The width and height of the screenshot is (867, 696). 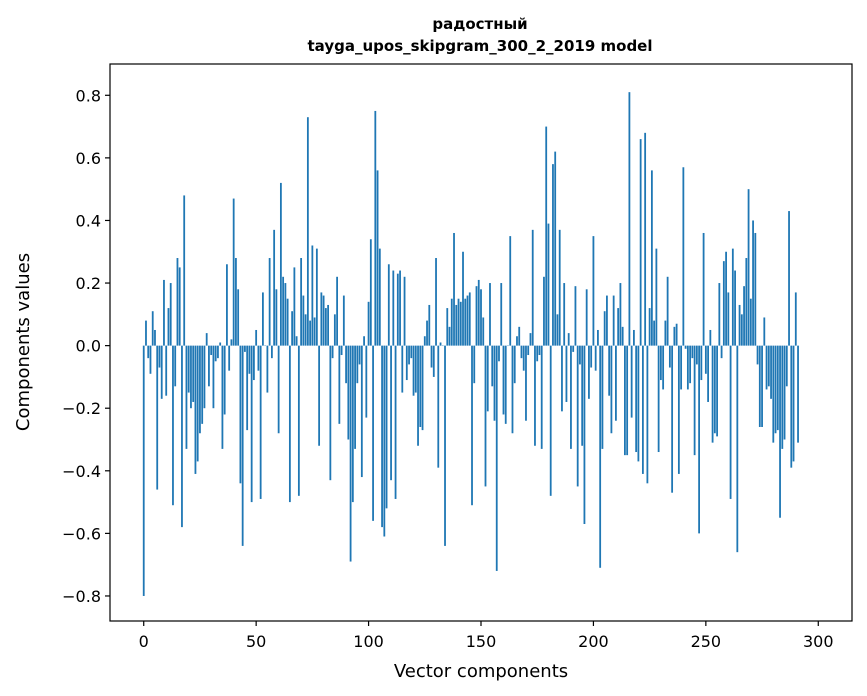 What do you see at coordinates (481, 671) in the screenshot?
I see `x-axis-label: Vector components` at bounding box center [481, 671].